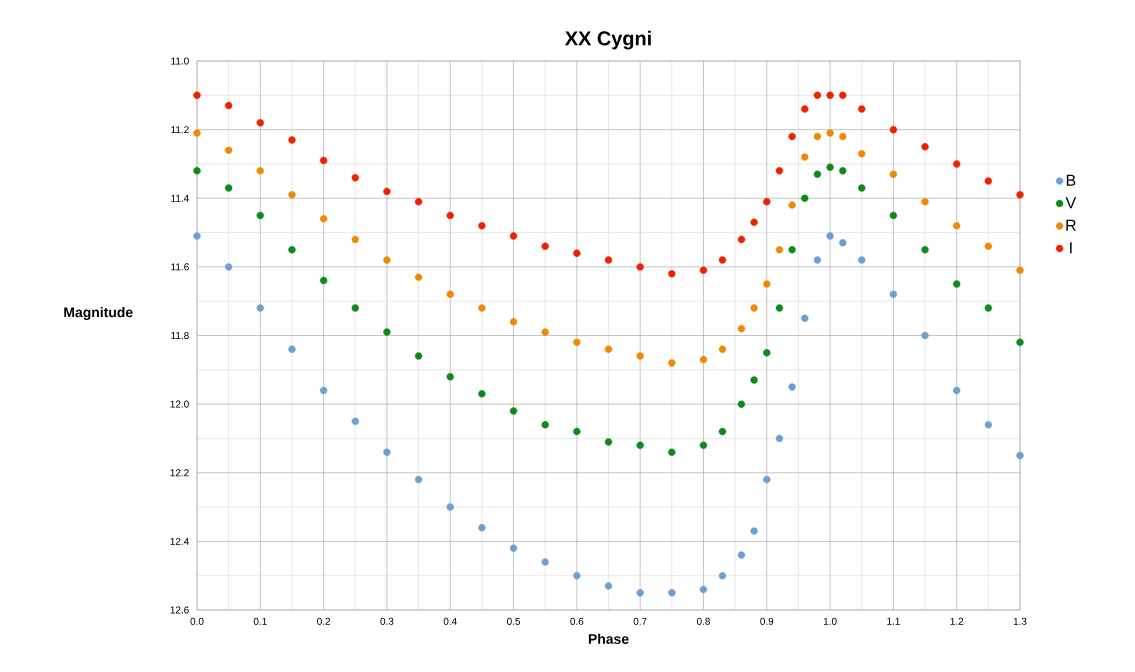  Describe the element at coordinates (179, 473) in the screenshot. I see `y-tick-label: 12.2` at that location.